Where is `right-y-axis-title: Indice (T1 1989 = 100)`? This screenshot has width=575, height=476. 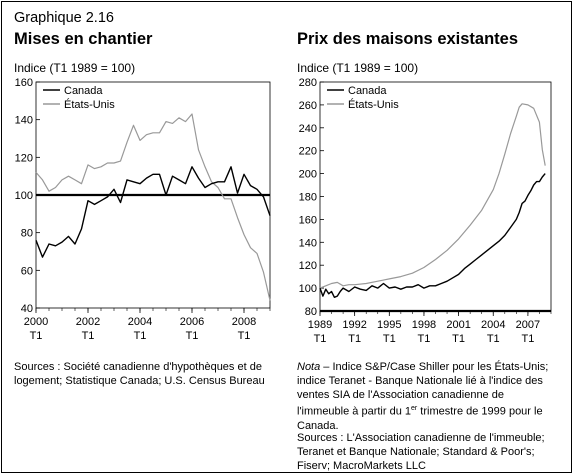 right-y-axis-title: Indice (T1 1989 = 100) is located at coordinates (358, 68).